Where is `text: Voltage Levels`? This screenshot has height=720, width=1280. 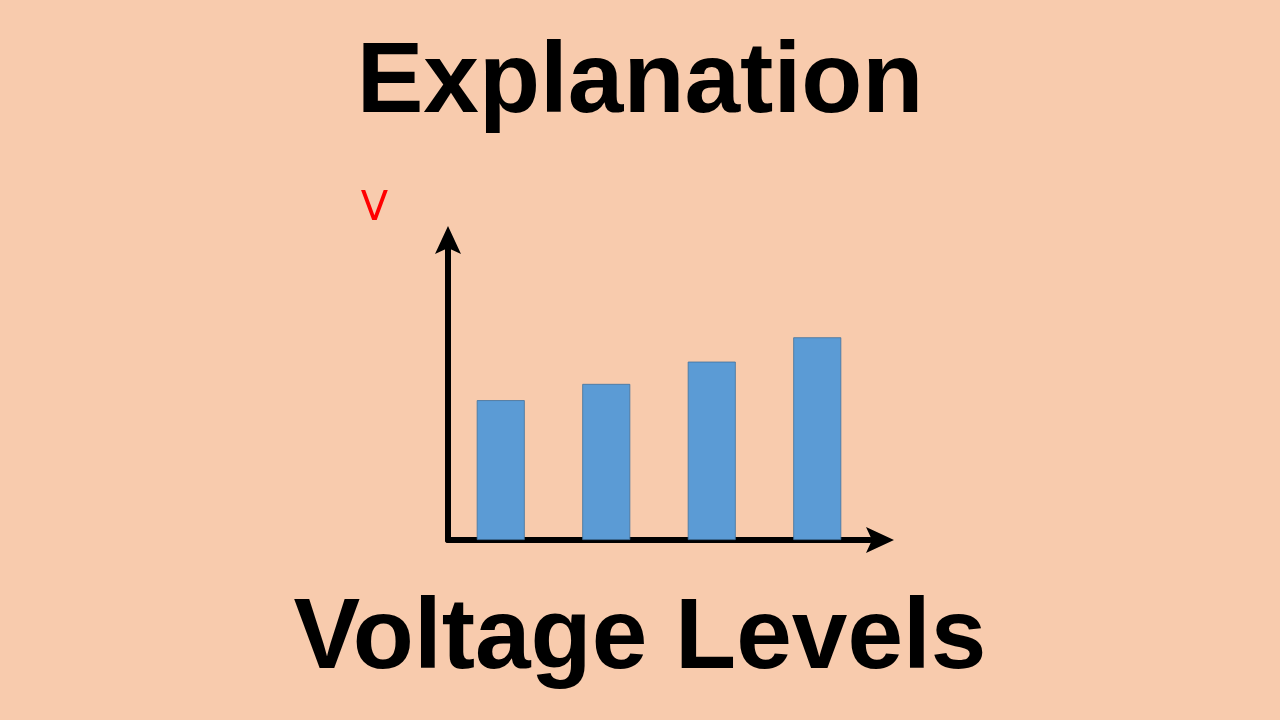
text: Voltage Levels is located at coordinates (640, 633).